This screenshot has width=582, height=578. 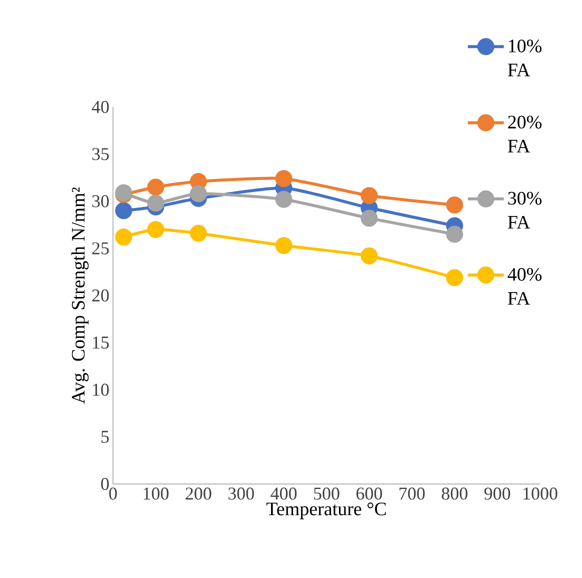 I want to click on y-tick-label: 30, so click(x=100, y=201).